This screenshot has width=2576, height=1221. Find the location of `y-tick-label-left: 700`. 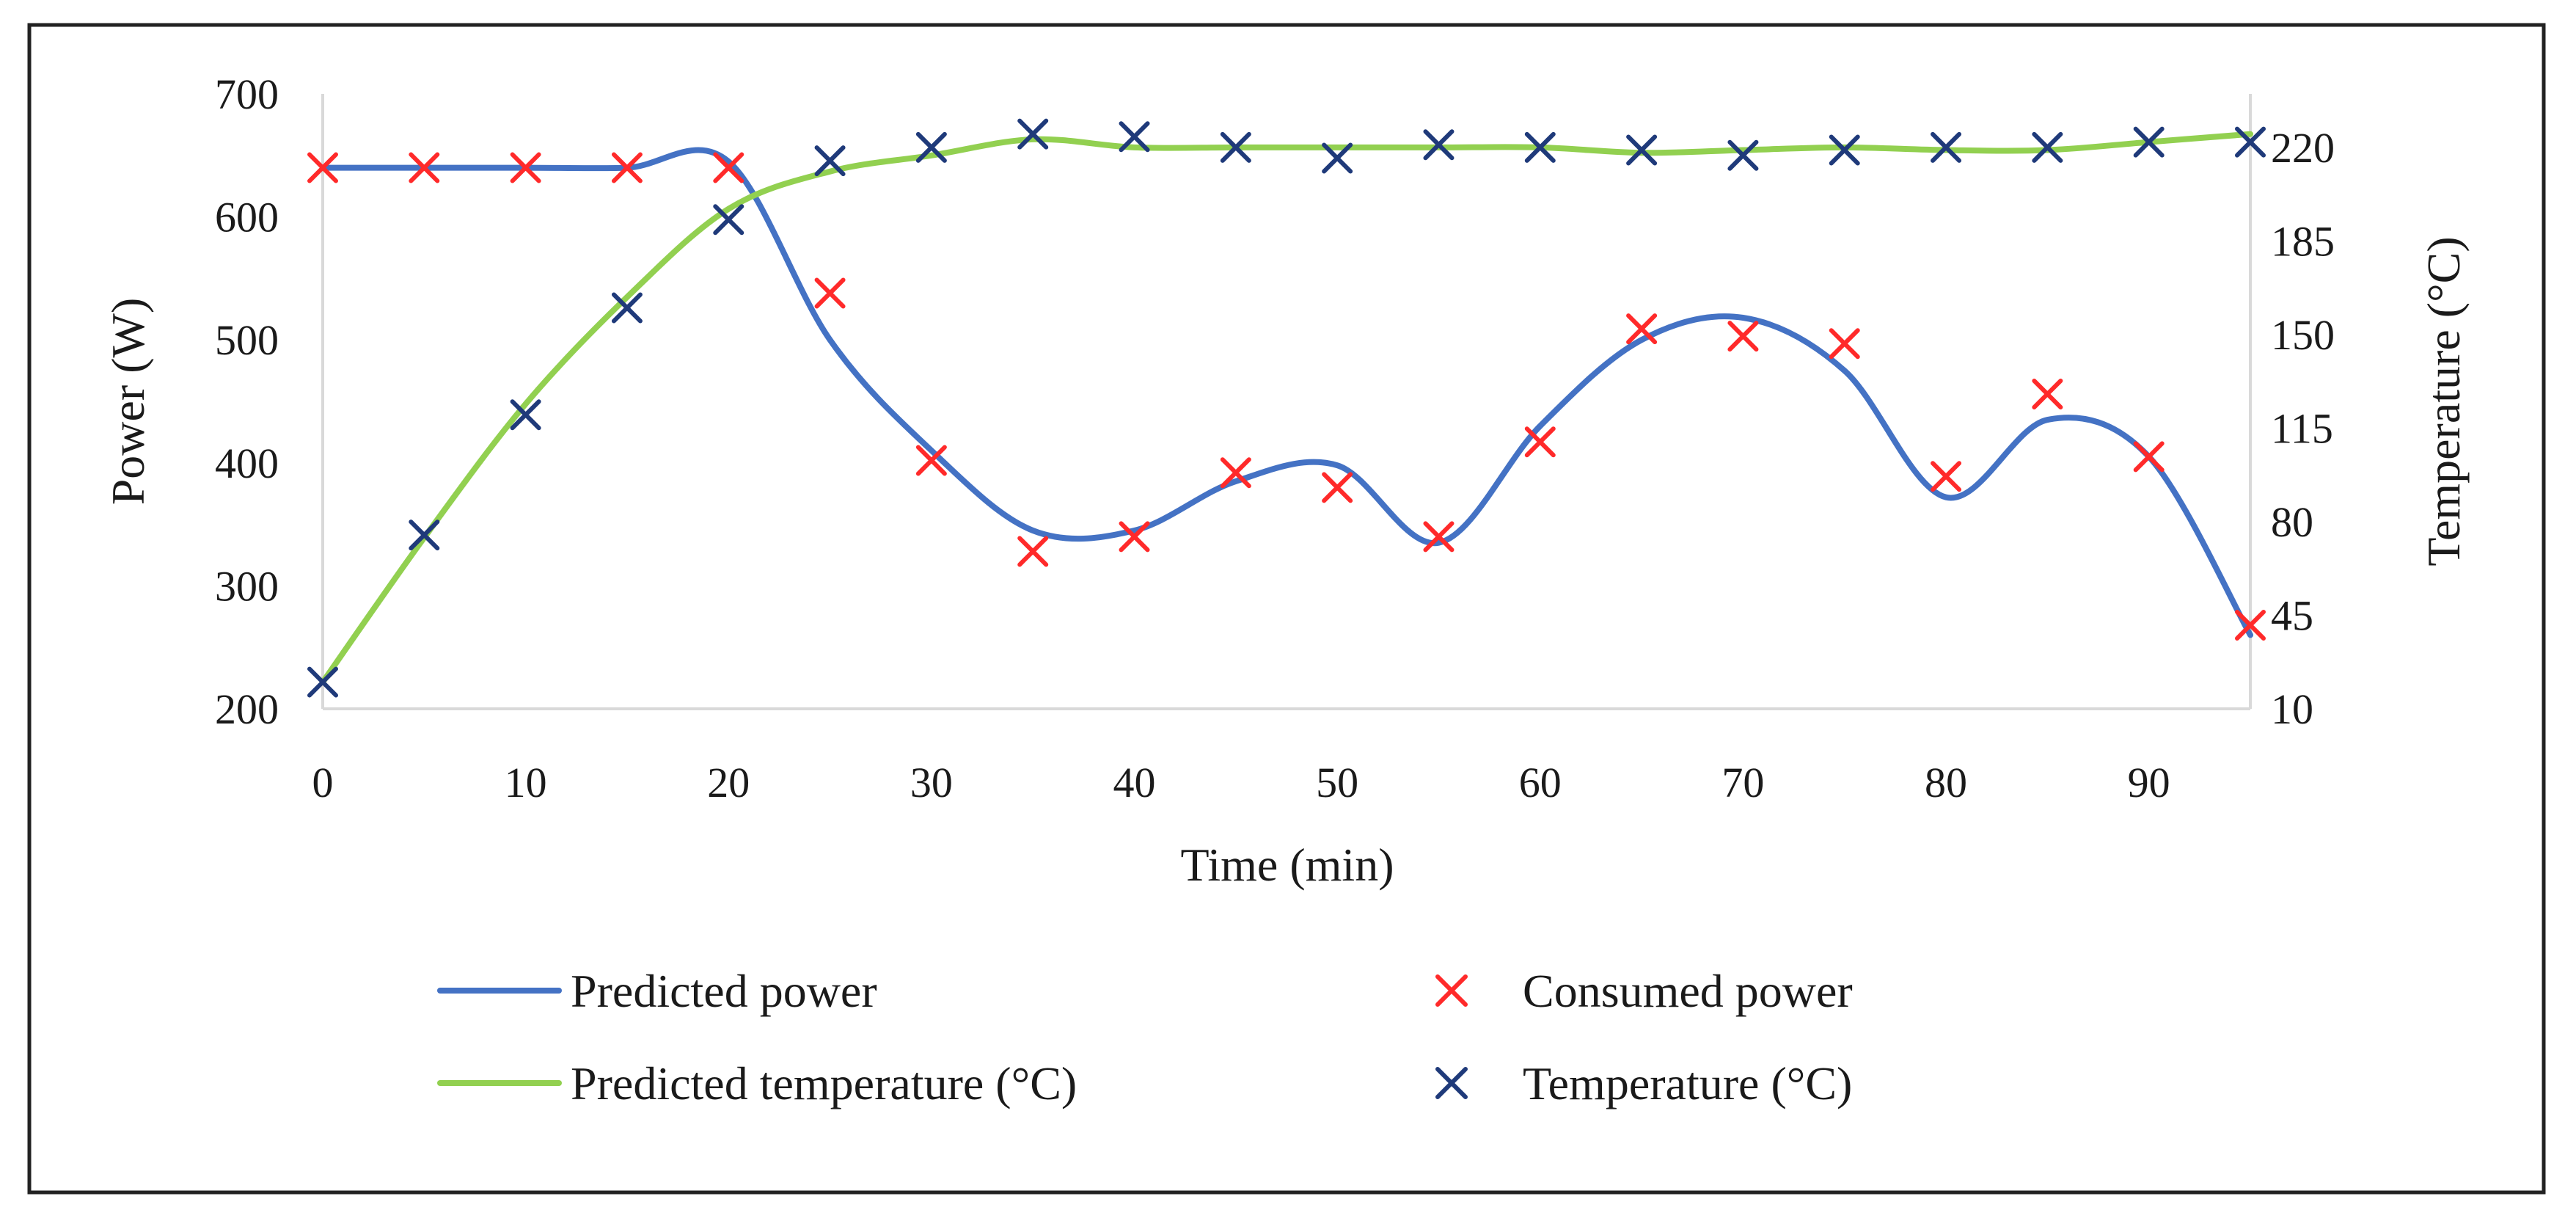

y-tick-label-left: 700 is located at coordinates (247, 94).